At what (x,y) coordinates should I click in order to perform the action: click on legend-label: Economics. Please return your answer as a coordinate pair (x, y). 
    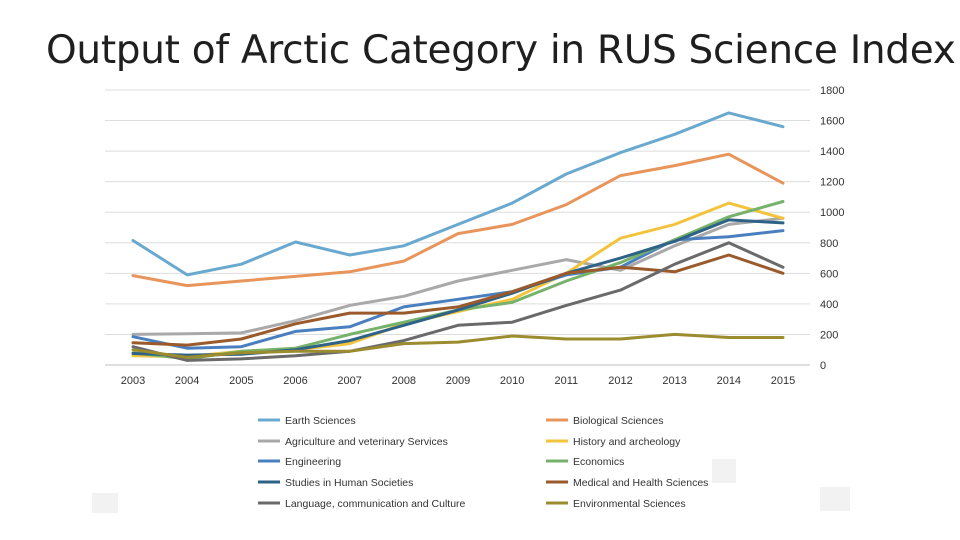
    Looking at the image, I should click on (598, 462).